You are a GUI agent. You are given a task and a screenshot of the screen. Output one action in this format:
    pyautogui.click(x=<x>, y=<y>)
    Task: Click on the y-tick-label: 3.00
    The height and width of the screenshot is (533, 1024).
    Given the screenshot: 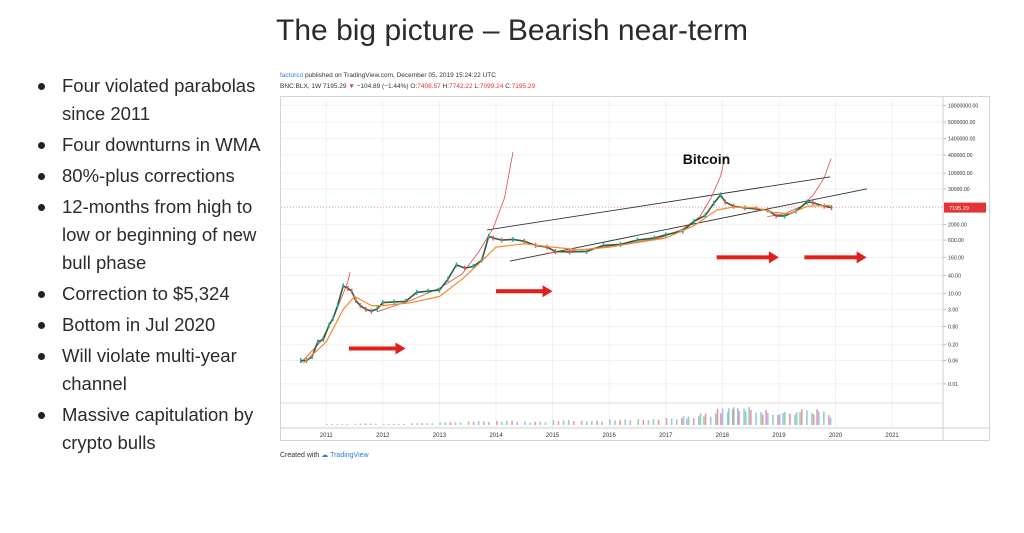 What is the action you would take?
    pyautogui.click(x=953, y=310)
    